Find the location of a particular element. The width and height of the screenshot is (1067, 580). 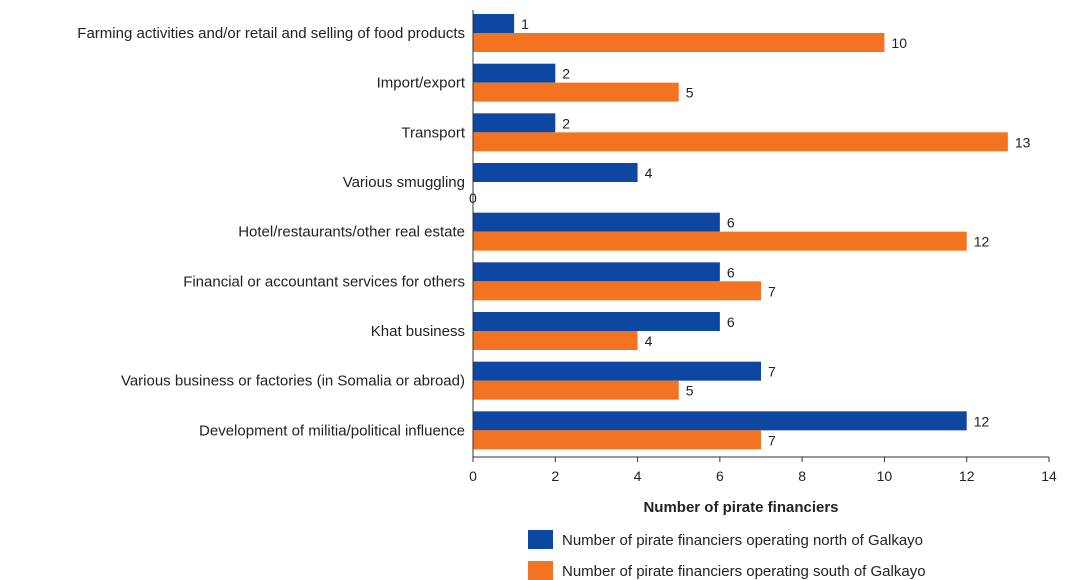

x-tick-label: 4 is located at coordinates (638, 476).